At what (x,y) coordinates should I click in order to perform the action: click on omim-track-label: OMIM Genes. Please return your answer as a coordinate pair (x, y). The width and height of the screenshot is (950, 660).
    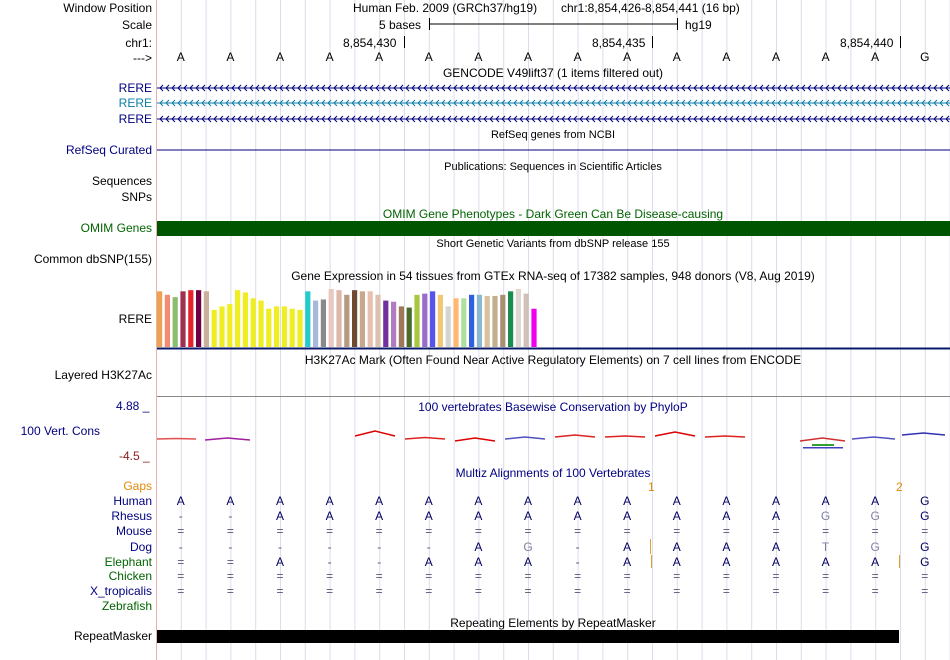
    Looking at the image, I should click on (116, 228).